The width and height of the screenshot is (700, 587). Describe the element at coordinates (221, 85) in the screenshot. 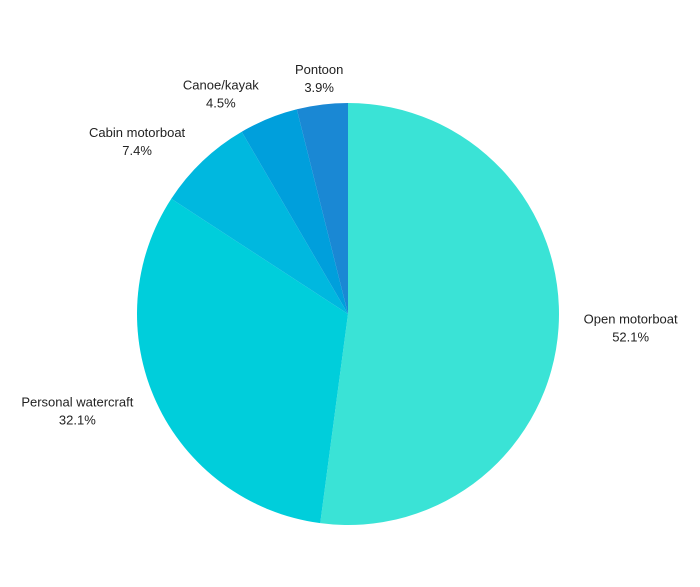

I see `slice-label-name: Canoe/kayak` at that location.